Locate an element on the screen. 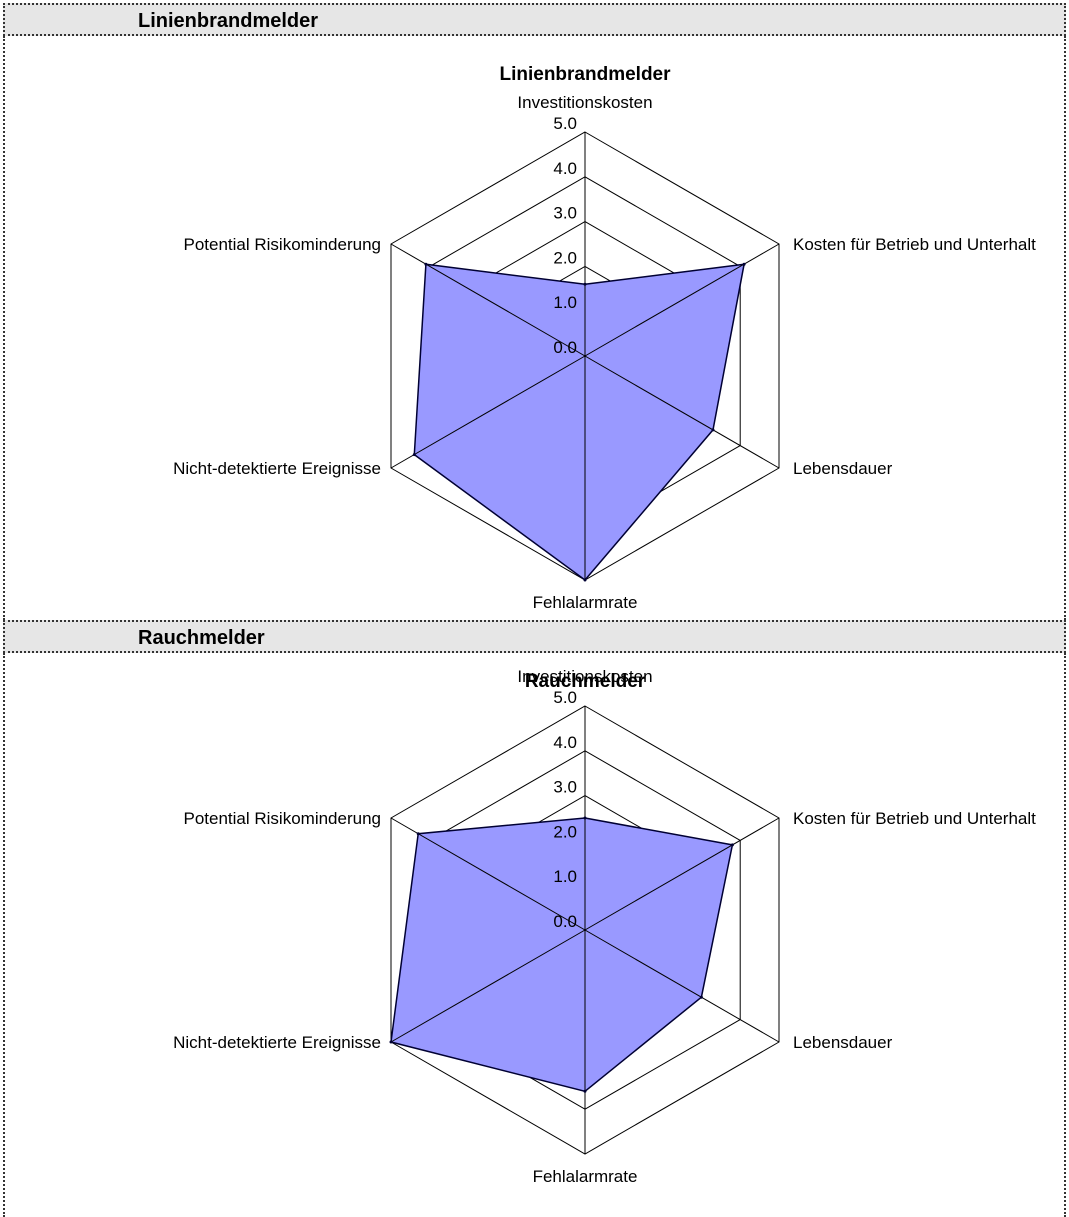  section-header: Linienbrandmelder is located at coordinates (534, 19).